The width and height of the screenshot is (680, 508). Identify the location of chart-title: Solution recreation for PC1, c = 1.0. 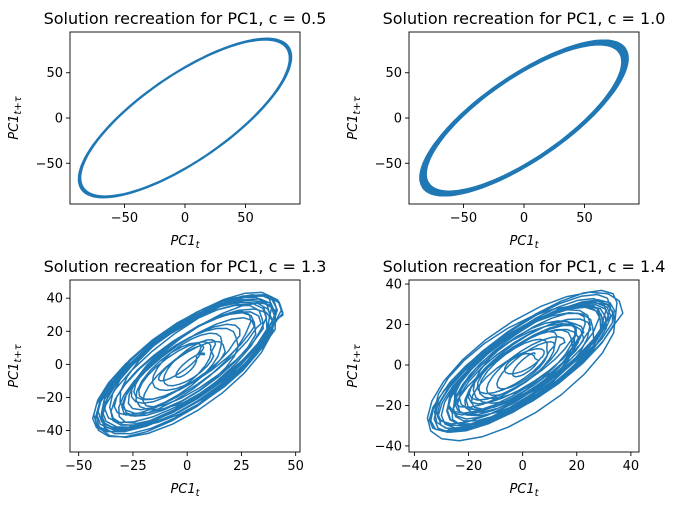
(524, 18).